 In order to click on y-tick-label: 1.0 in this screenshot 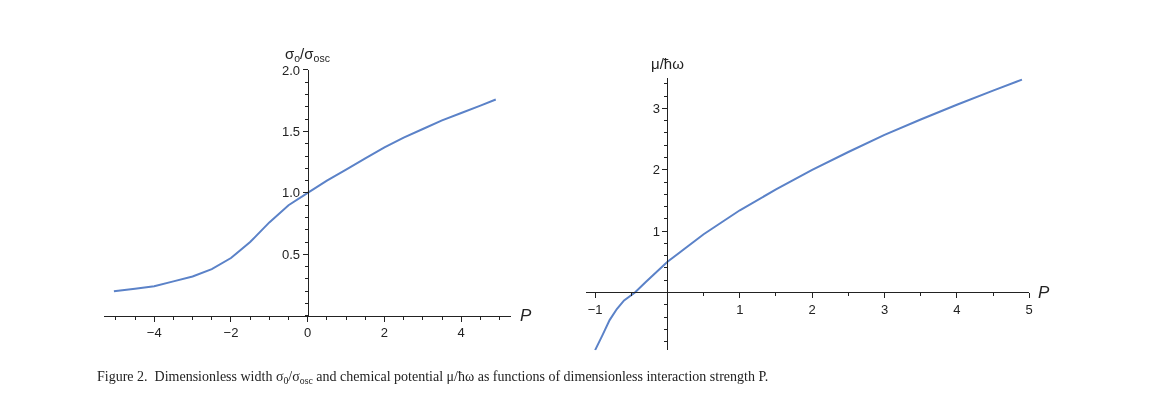, I will do `click(291, 193)`.